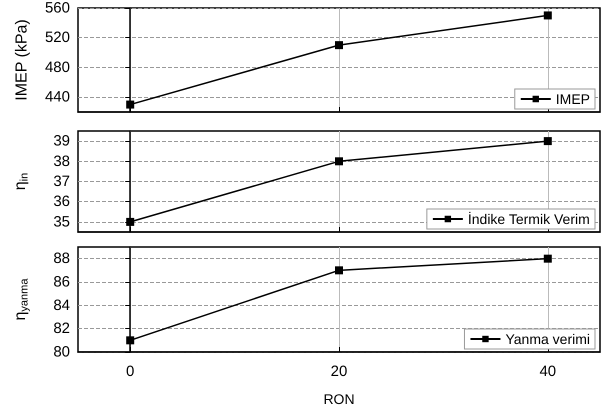  Describe the element at coordinates (21, 299) in the screenshot. I see `y-axis-title: ηyanma` at that location.